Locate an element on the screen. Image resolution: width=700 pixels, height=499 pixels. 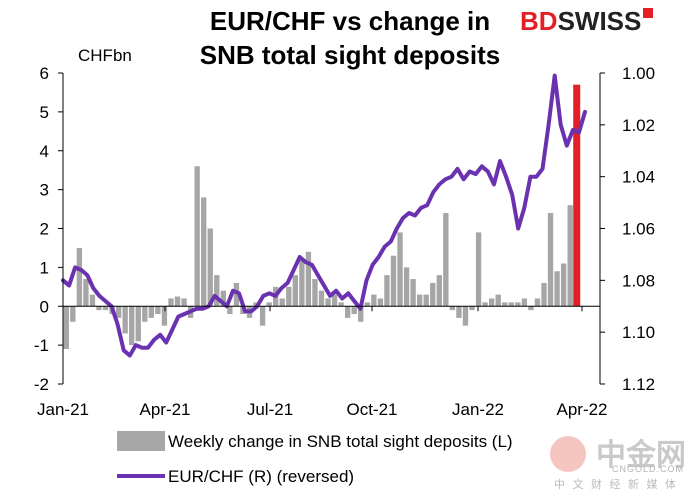
left-tick-label: 3 is located at coordinates (44, 190).